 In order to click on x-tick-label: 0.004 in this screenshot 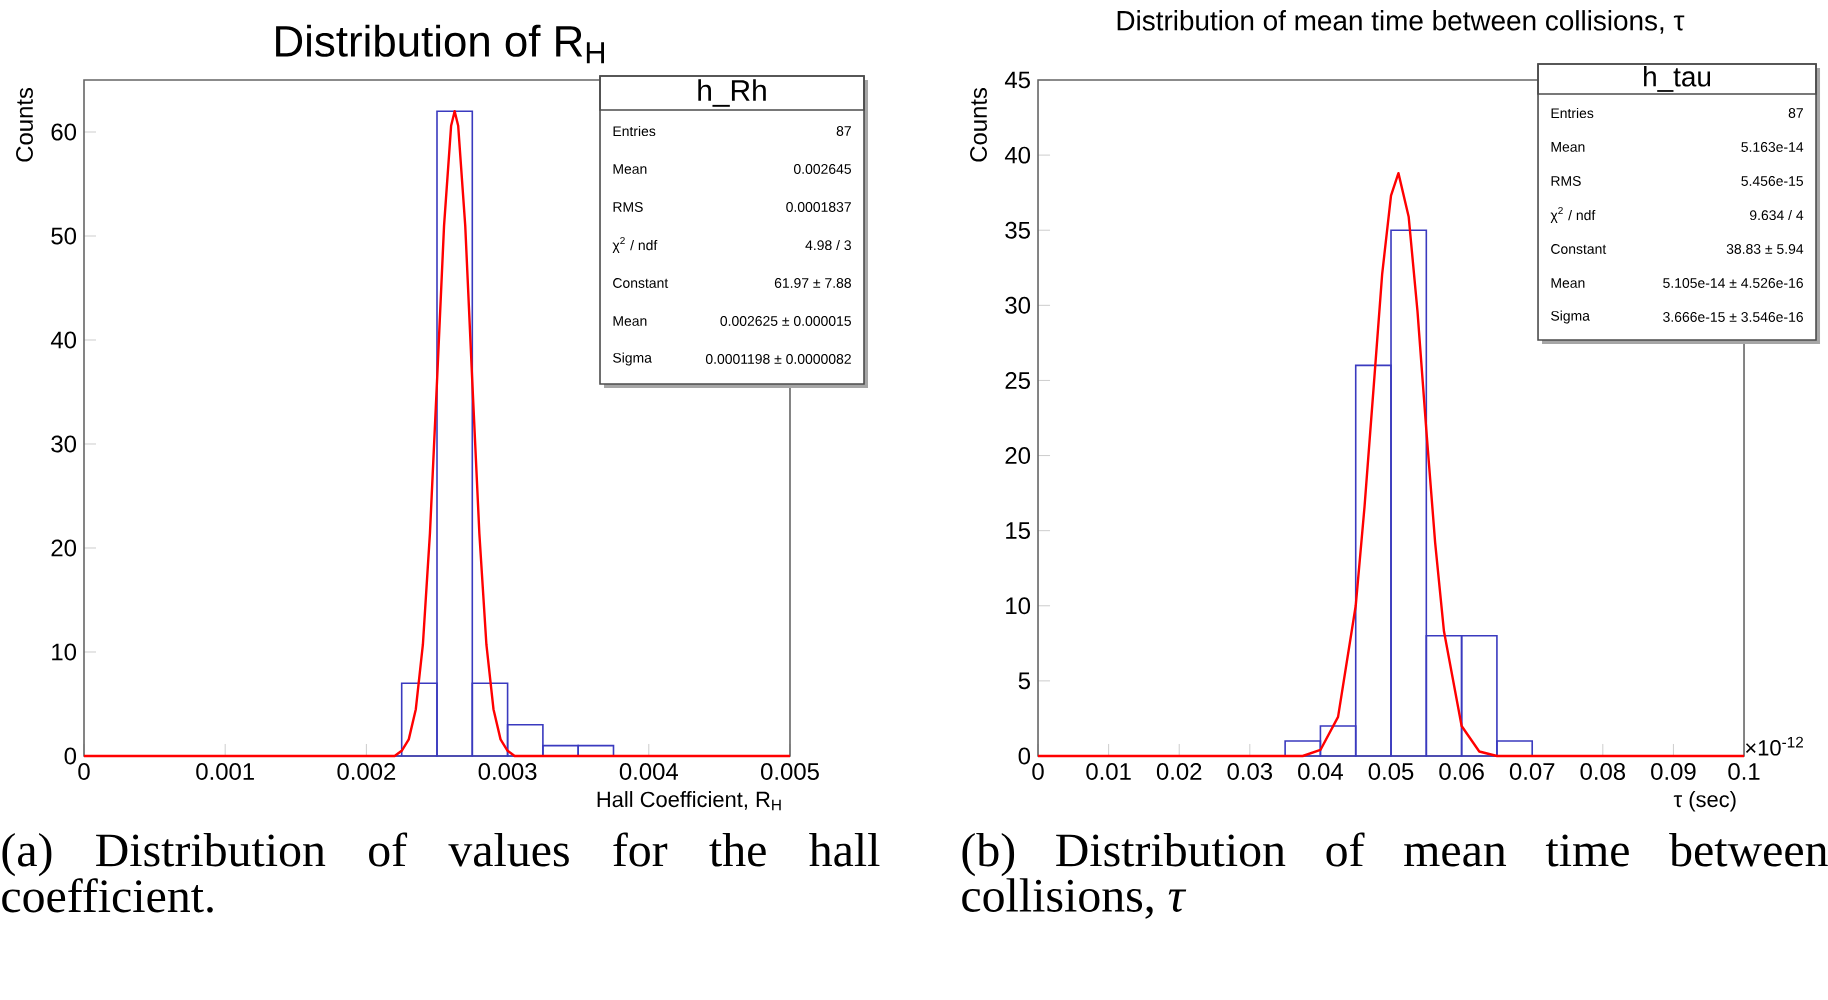, I will do `click(648, 771)`.